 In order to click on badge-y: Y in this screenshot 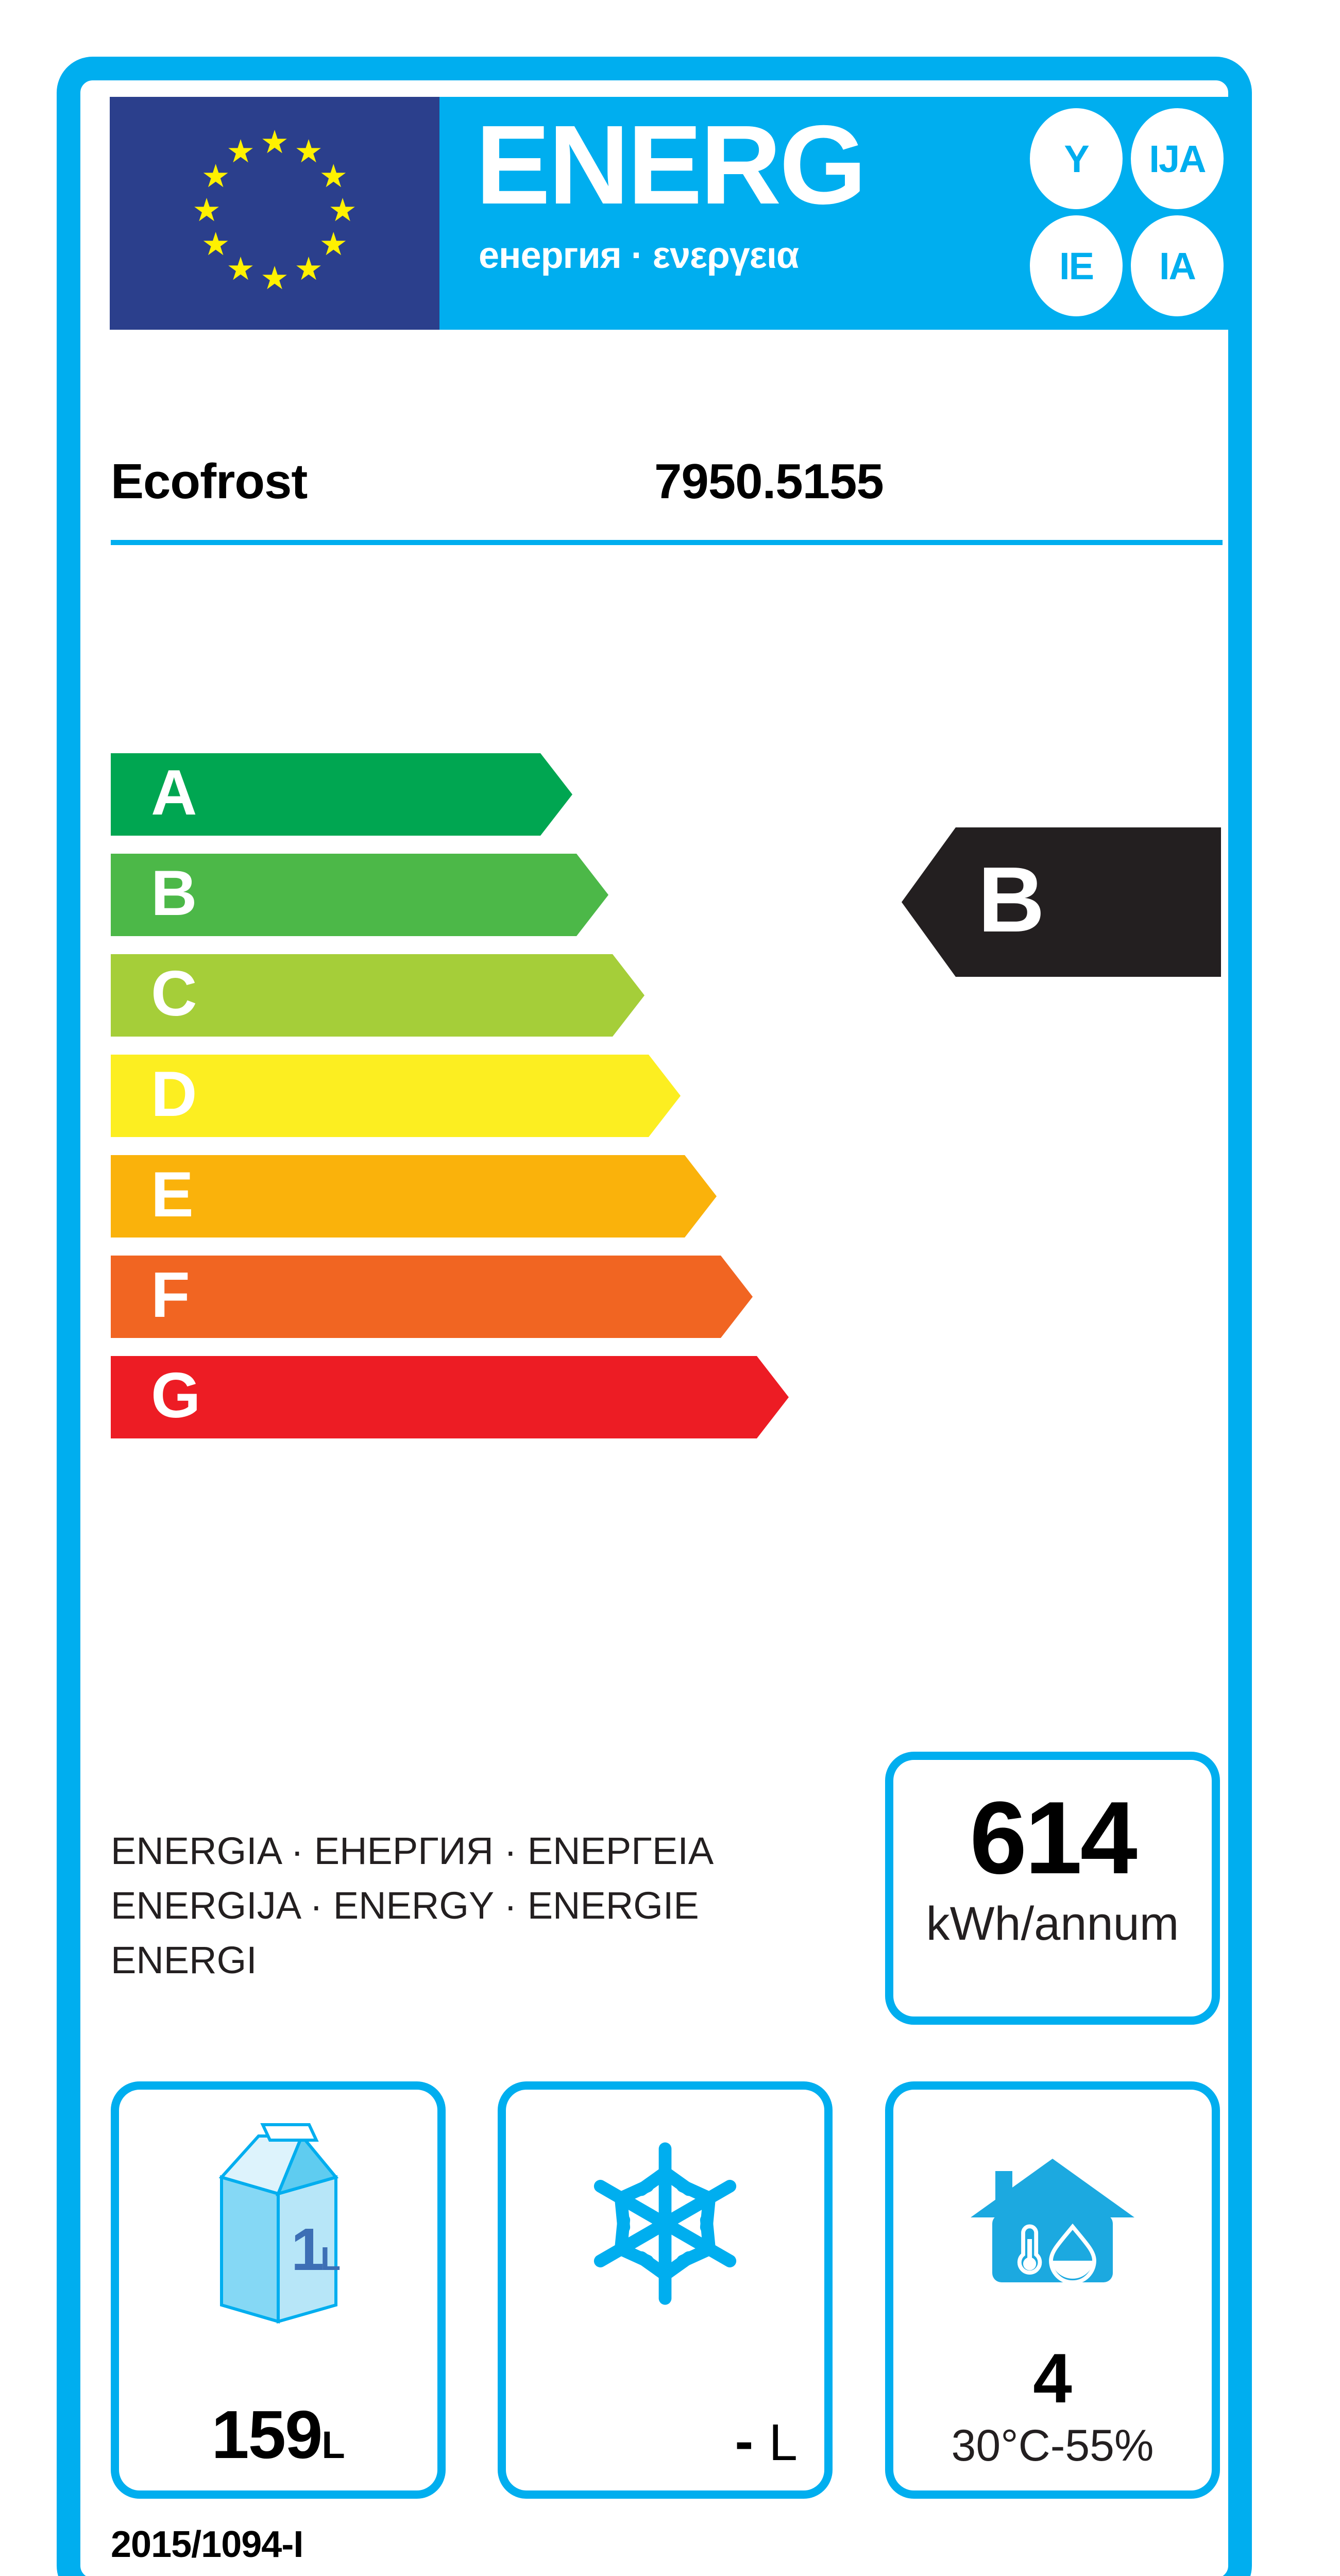, I will do `click(1076, 158)`.